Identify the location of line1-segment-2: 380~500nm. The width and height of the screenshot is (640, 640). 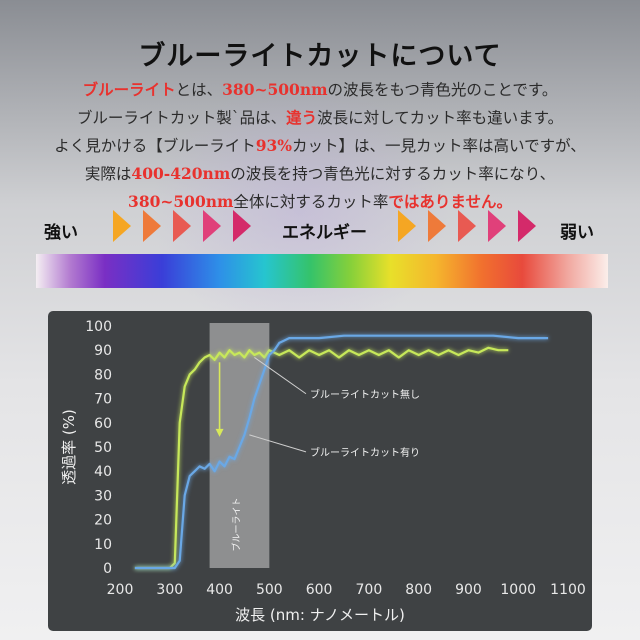
(275, 89).